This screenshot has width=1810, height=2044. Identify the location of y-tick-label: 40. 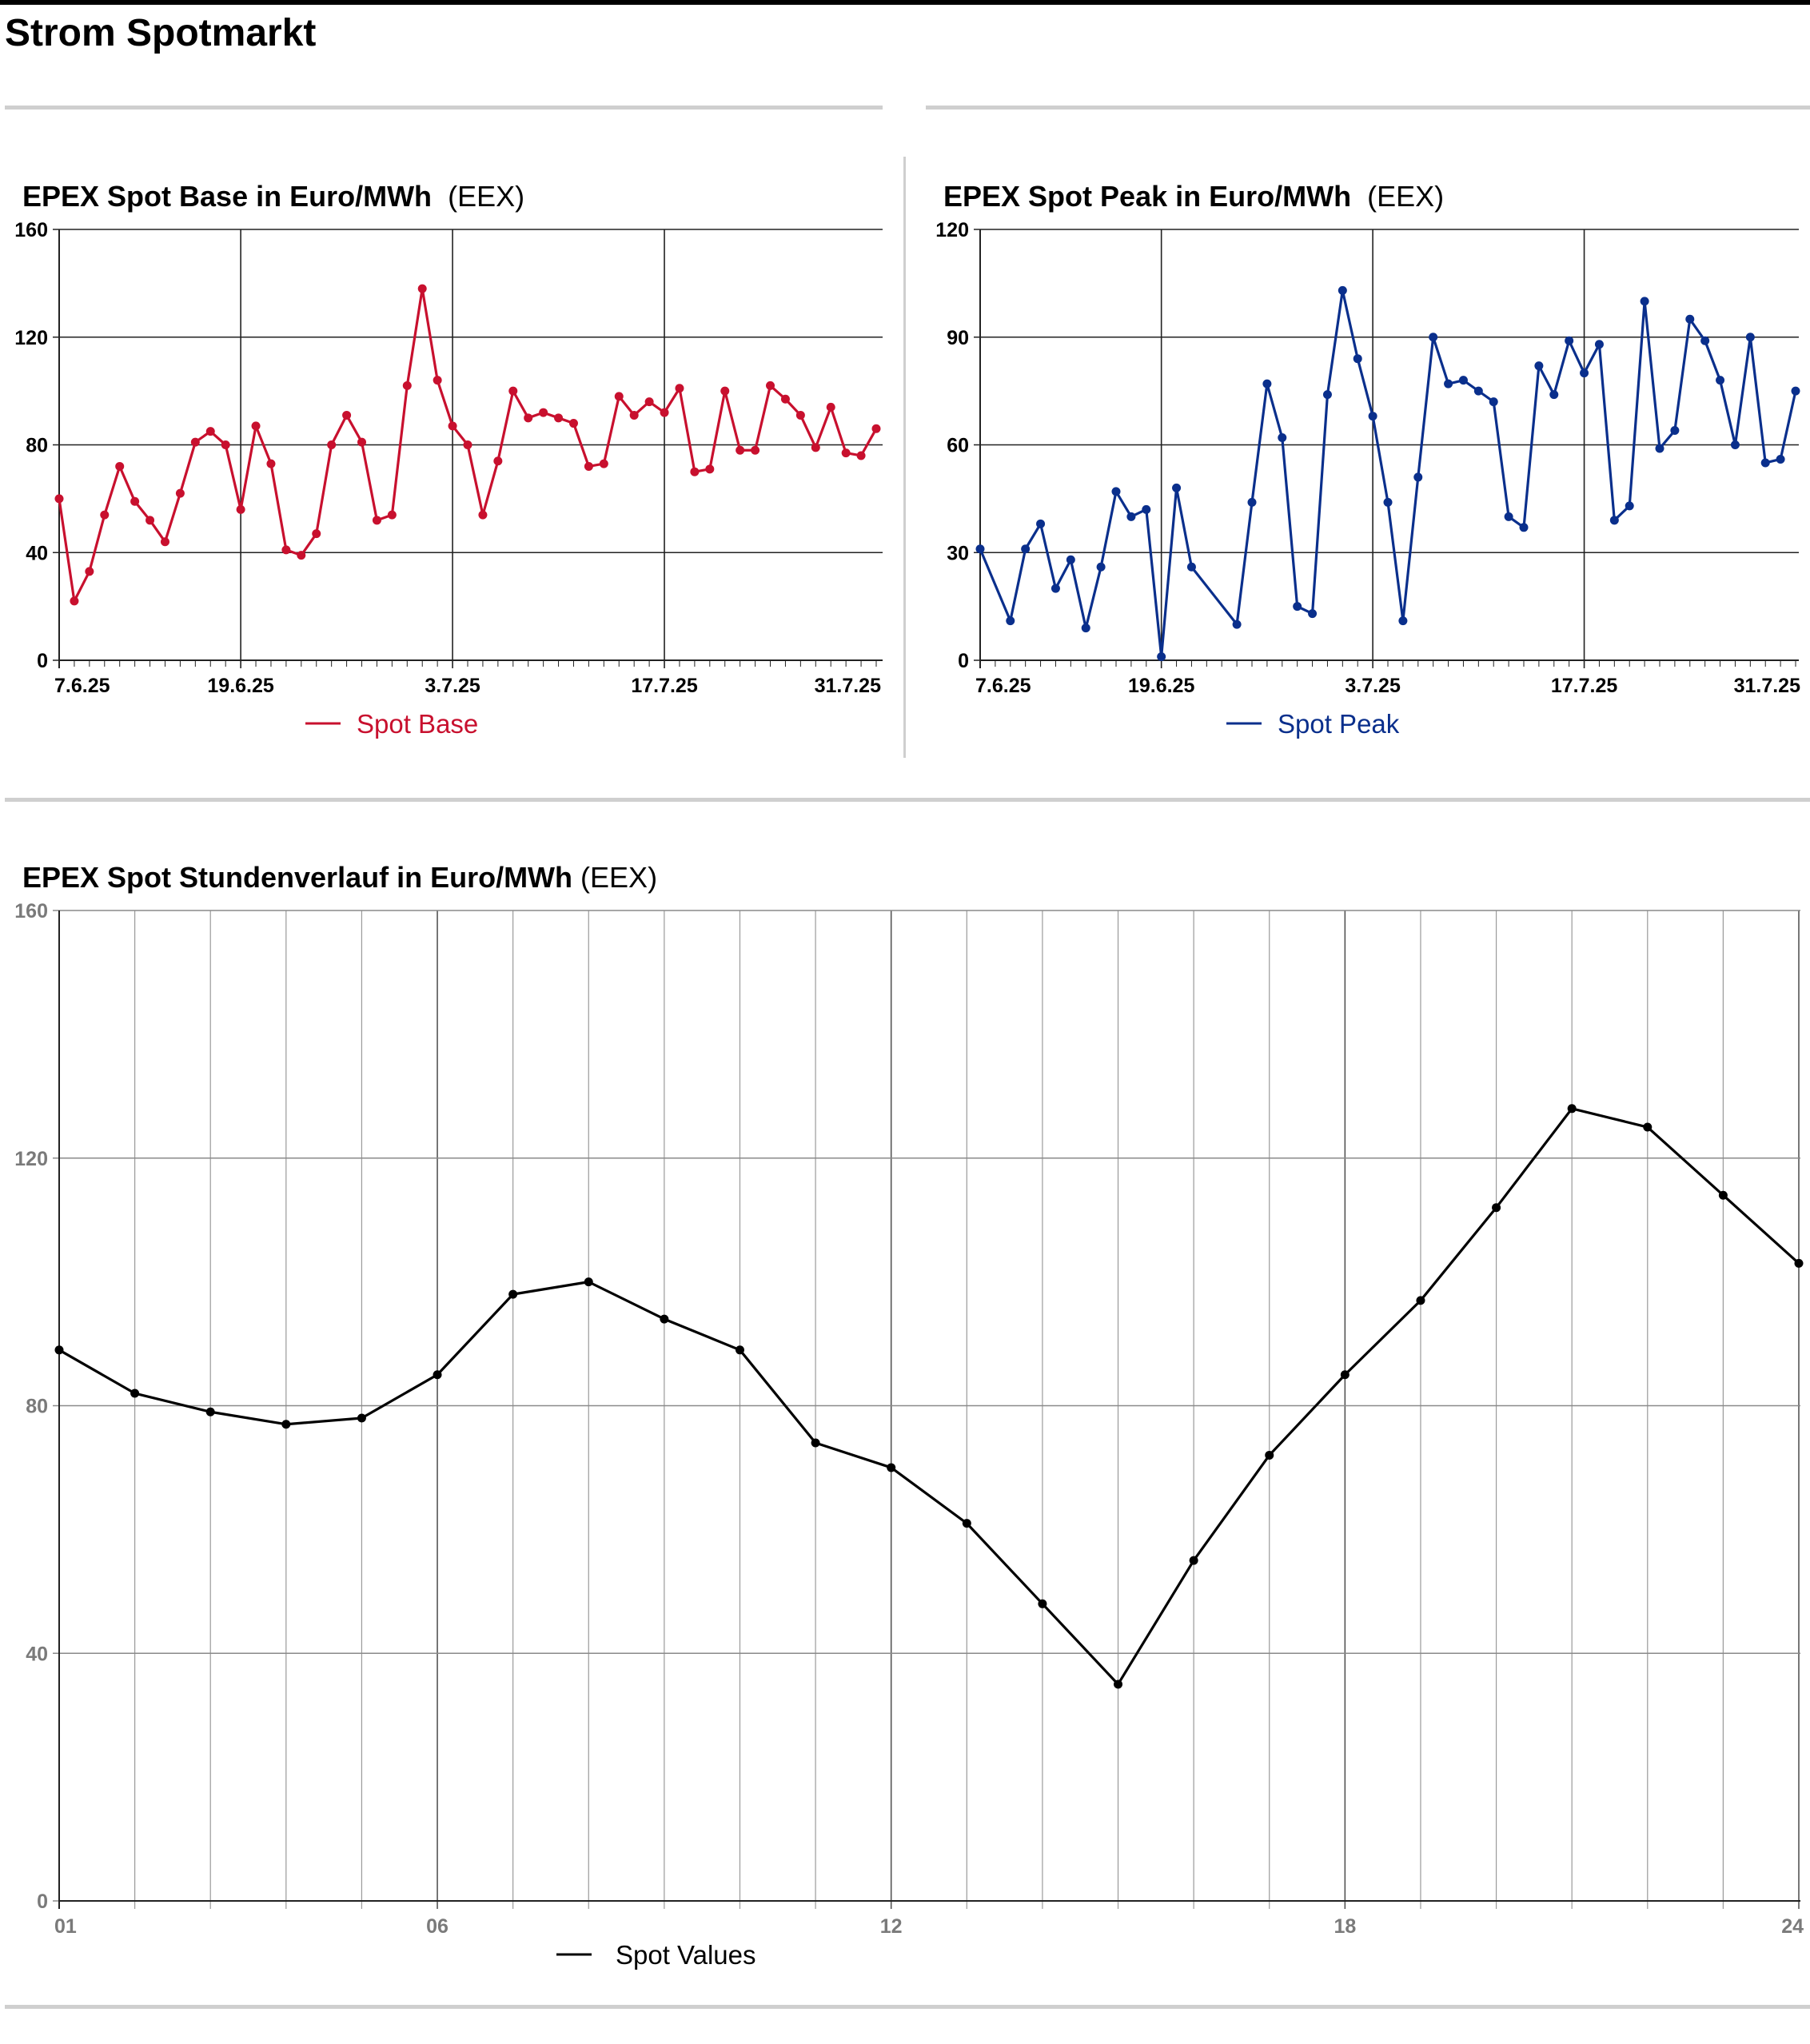
(37, 1654).